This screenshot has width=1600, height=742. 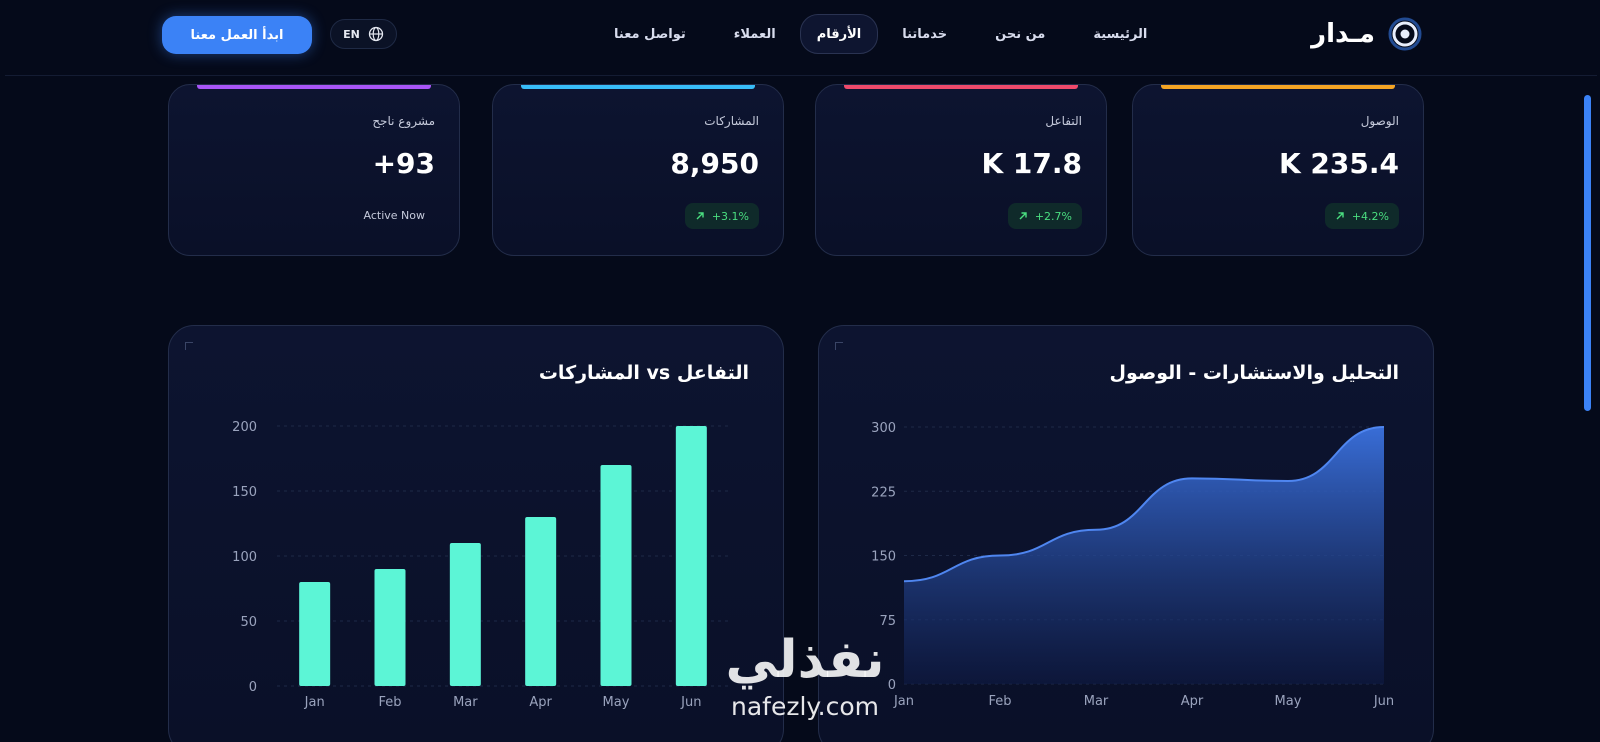 I want to click on stat-label: مشروع ناجح, so click(x=403, y=121).